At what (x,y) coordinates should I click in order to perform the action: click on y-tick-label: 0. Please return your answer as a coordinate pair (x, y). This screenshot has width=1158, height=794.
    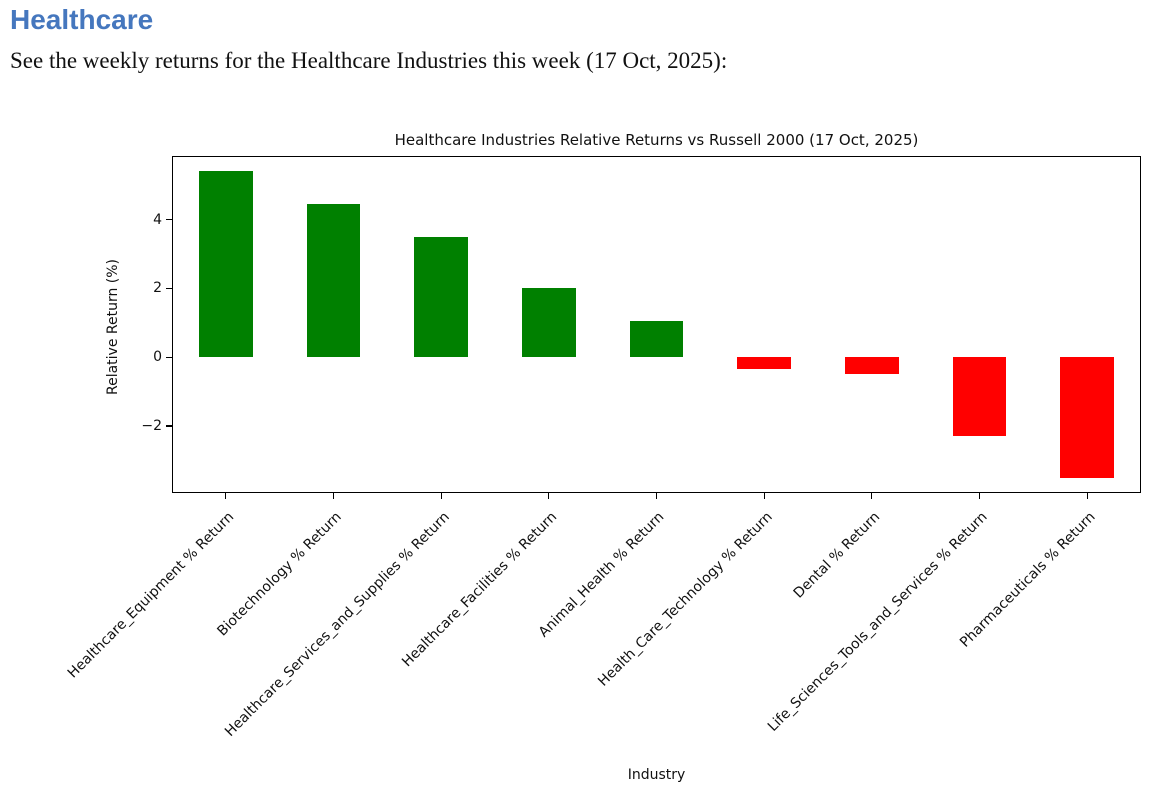
    Looking at the image, I should click on (157, 357).